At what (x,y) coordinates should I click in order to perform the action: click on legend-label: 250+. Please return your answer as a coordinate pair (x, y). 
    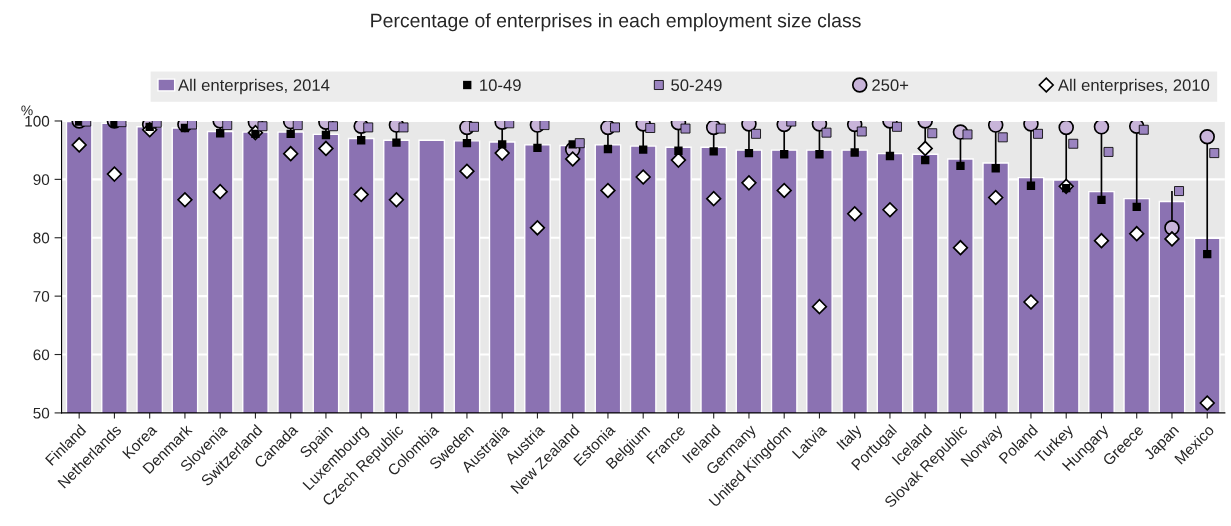
    Looking at the image, I should click on (890, 85).